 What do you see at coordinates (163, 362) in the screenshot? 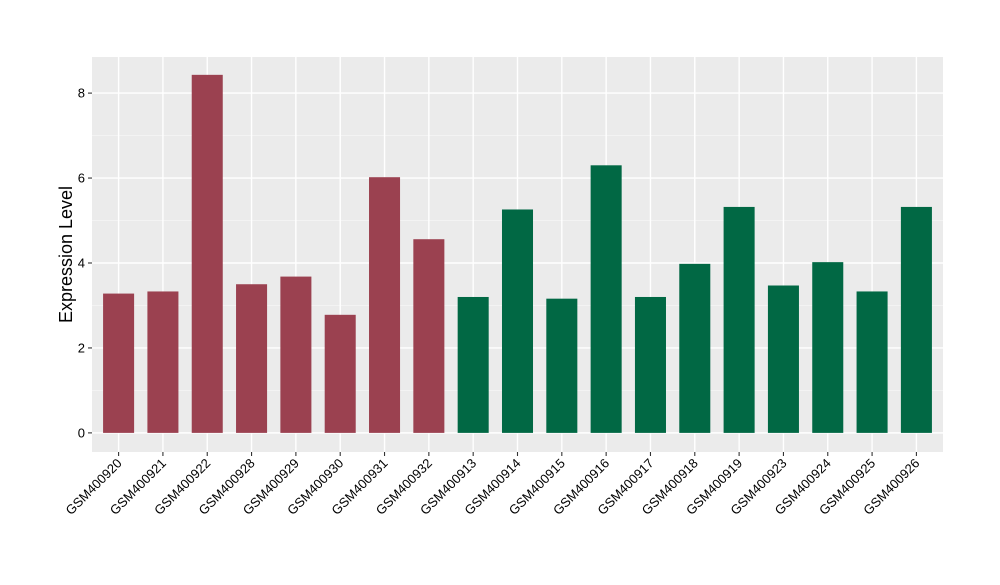
I see `bar-GSM400921` at bounding box center [163, 362].